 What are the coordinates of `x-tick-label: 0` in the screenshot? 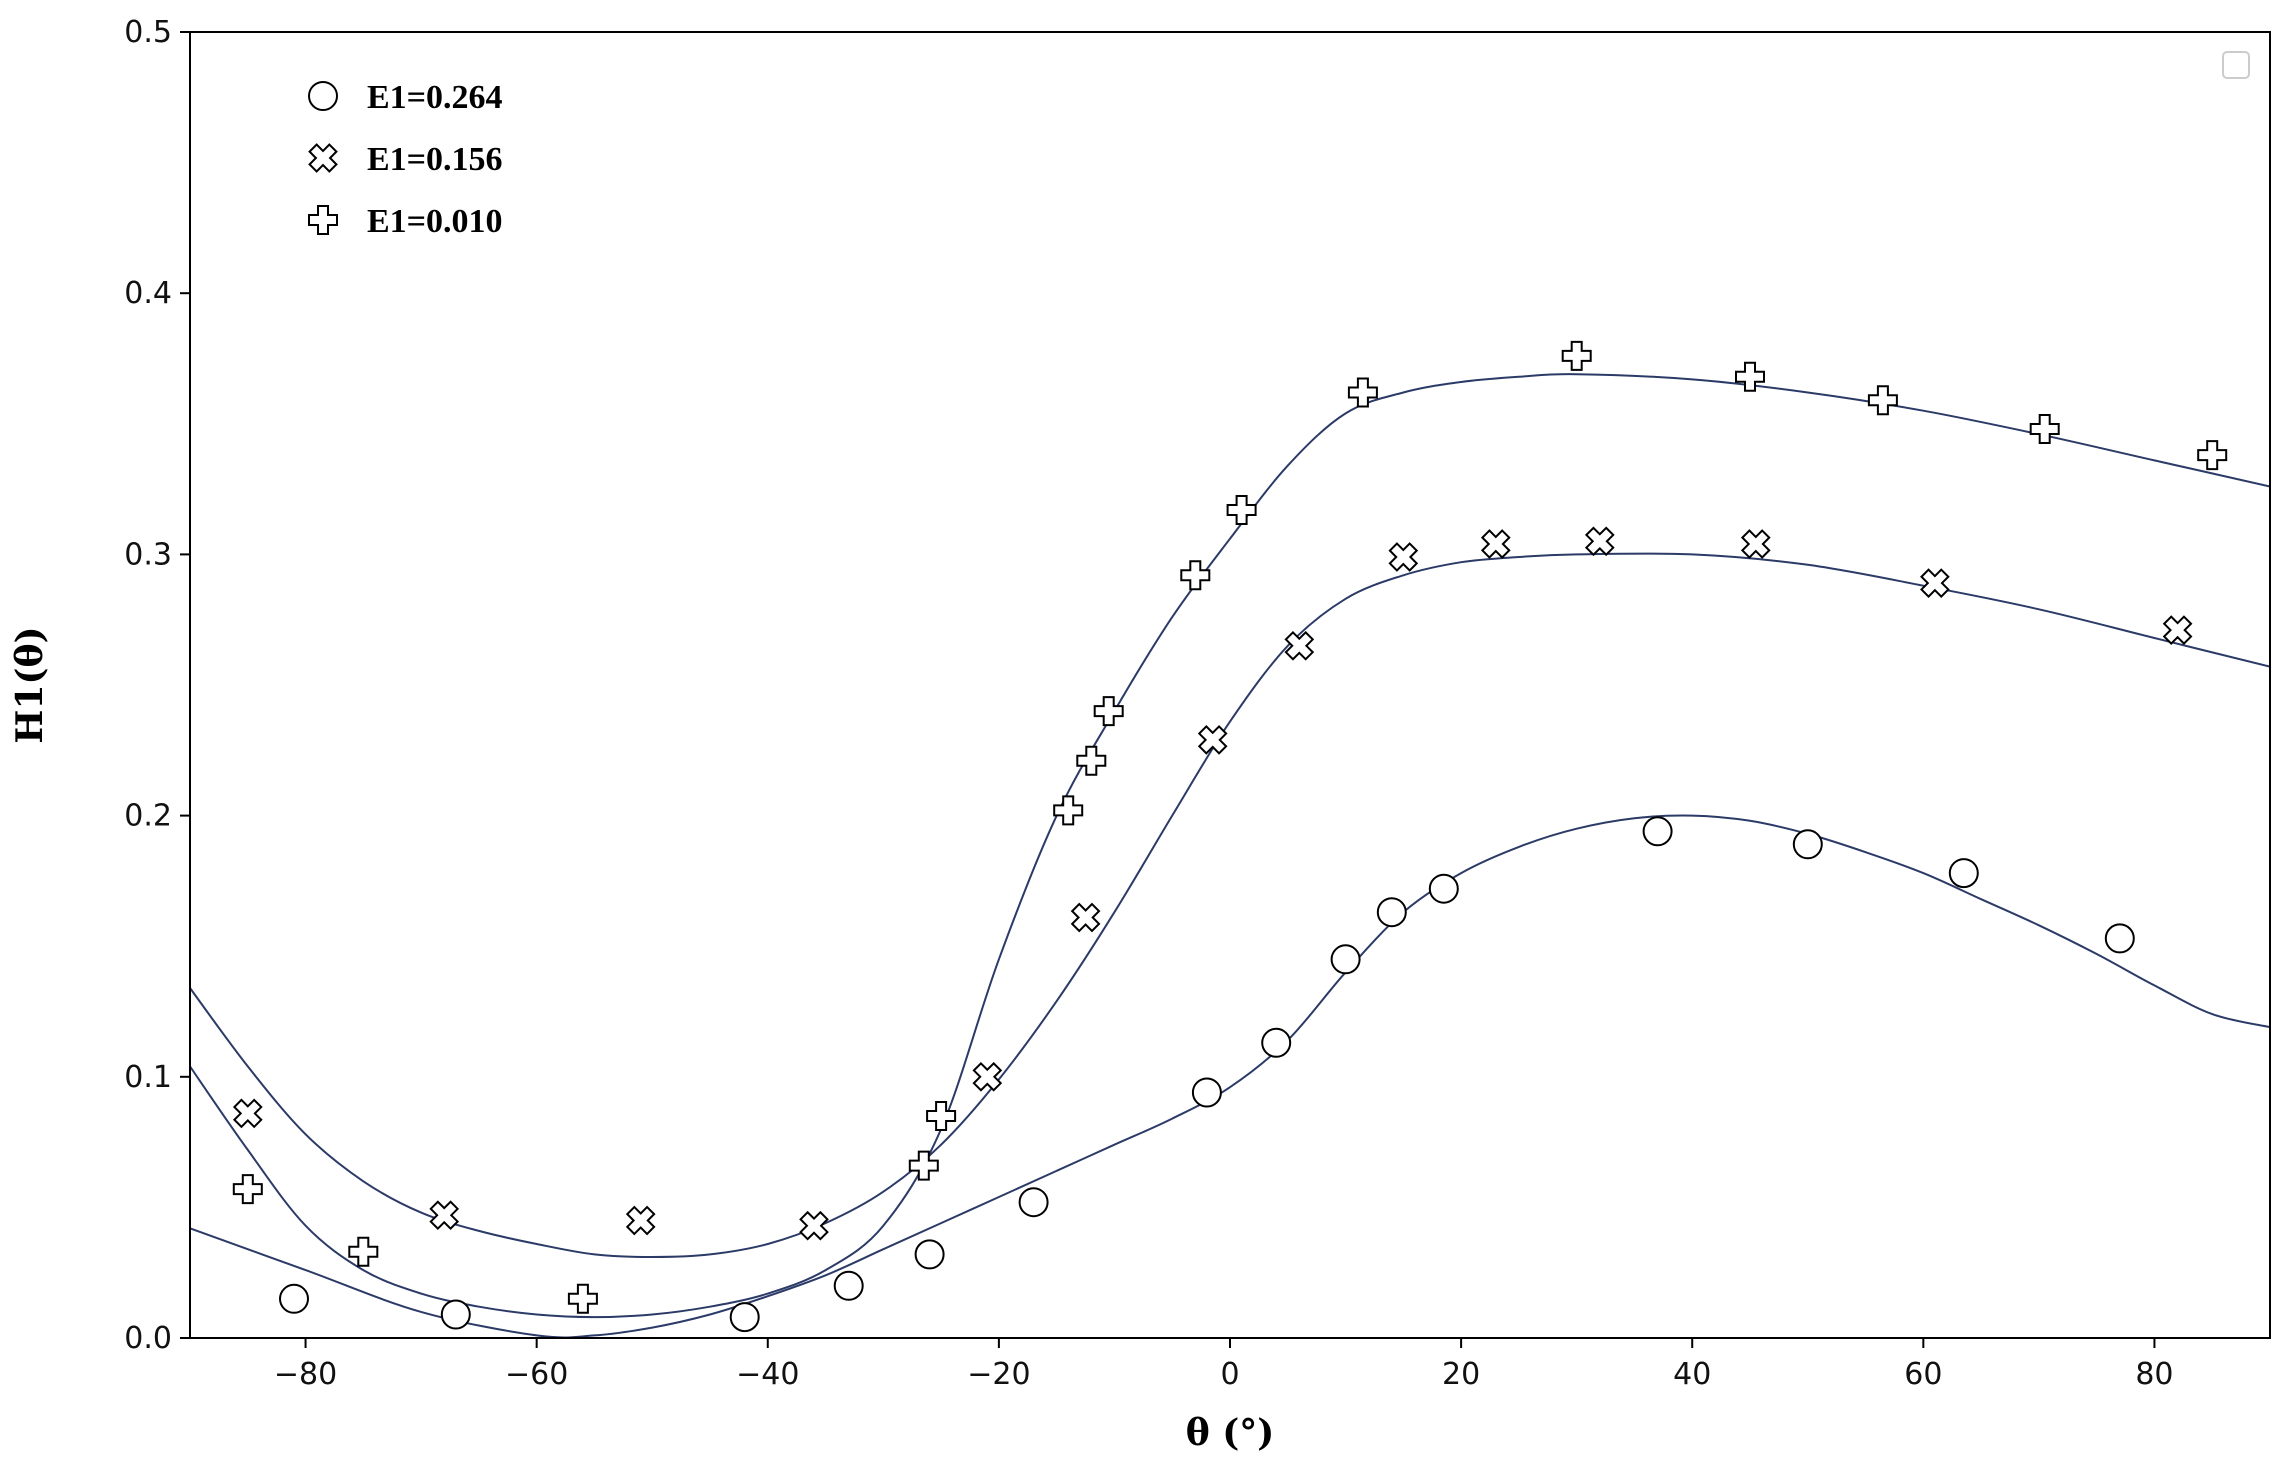 It's located at (1229, 1374).